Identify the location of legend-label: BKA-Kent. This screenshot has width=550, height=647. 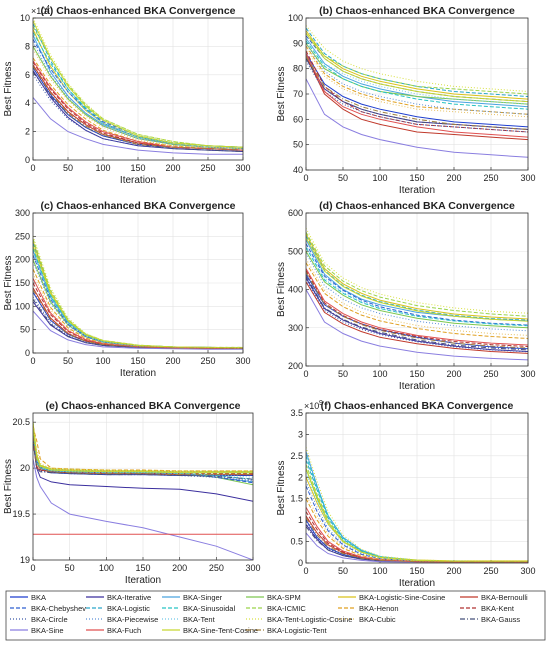
(498, 608).